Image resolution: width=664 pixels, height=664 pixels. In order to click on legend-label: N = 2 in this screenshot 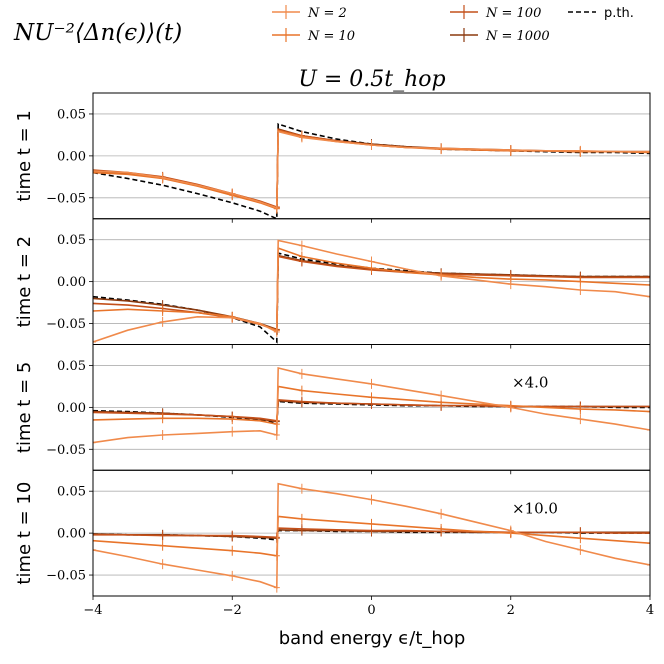, I will do `click(327, 13)`.